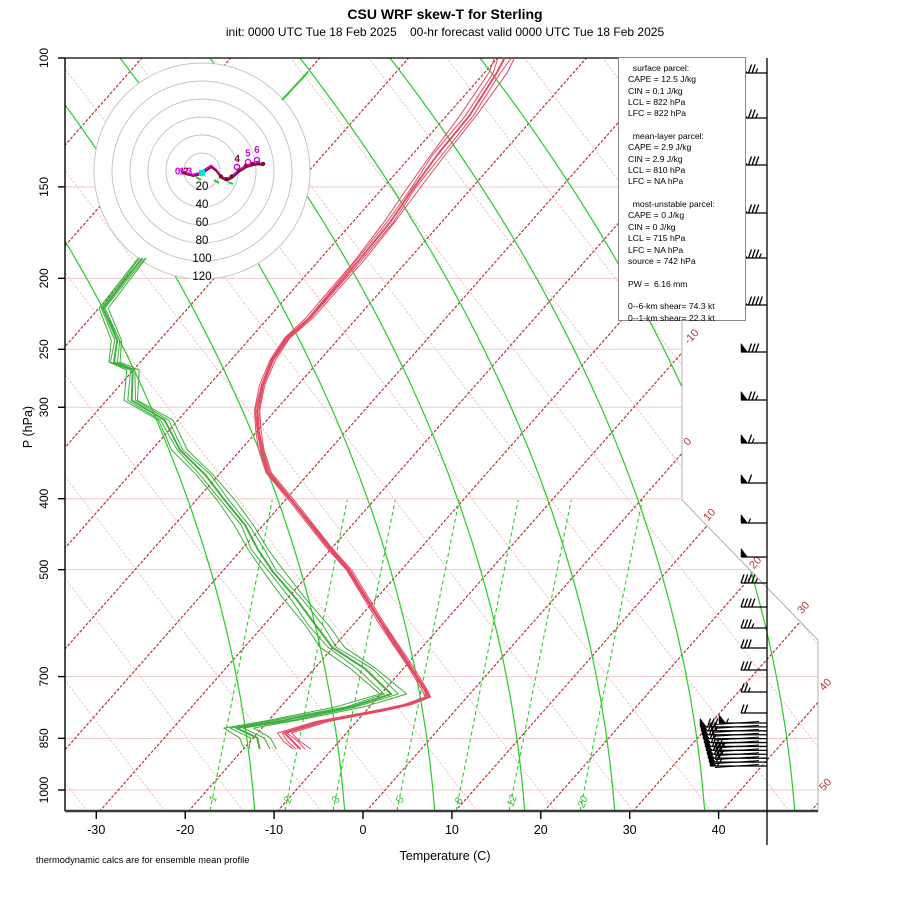  Describe the element at coordinates (687, 442) in the screenshot. I see `isotherm-label: 0` at that location.